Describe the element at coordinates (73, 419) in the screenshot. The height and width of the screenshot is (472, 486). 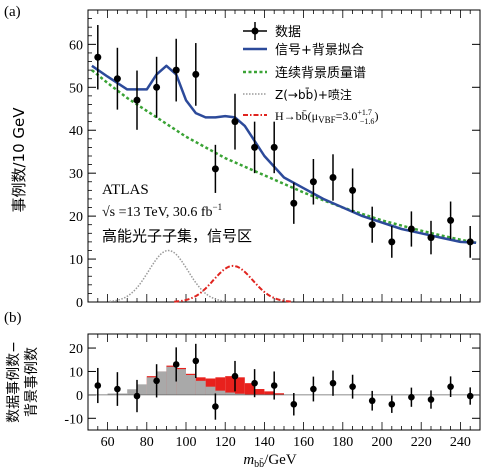
I see `bottom-y-tick-label: -10` at that location.